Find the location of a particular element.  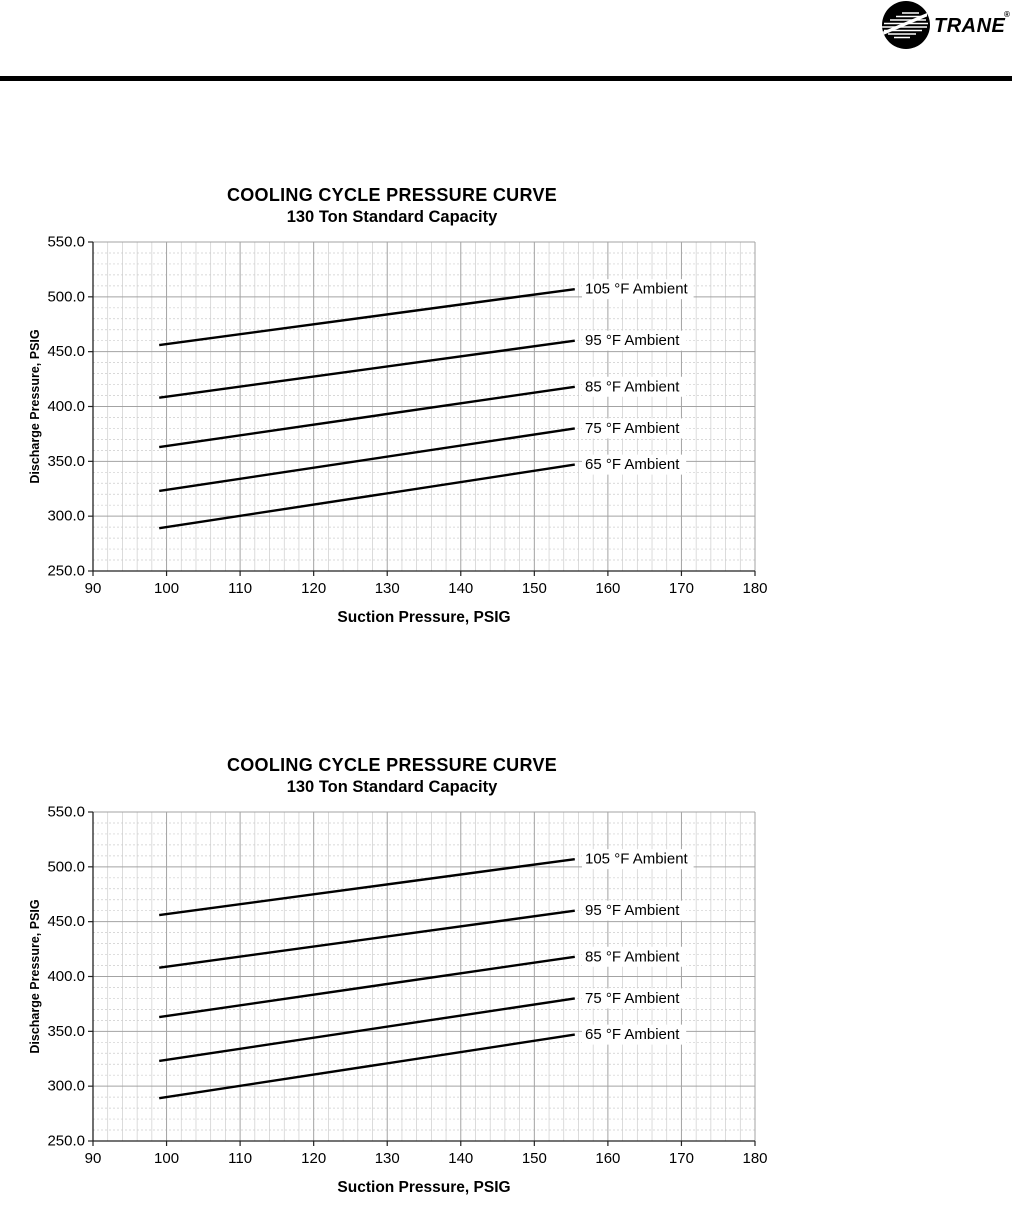

trane-logo: TRANE ® is located at coordinates (946, 25).